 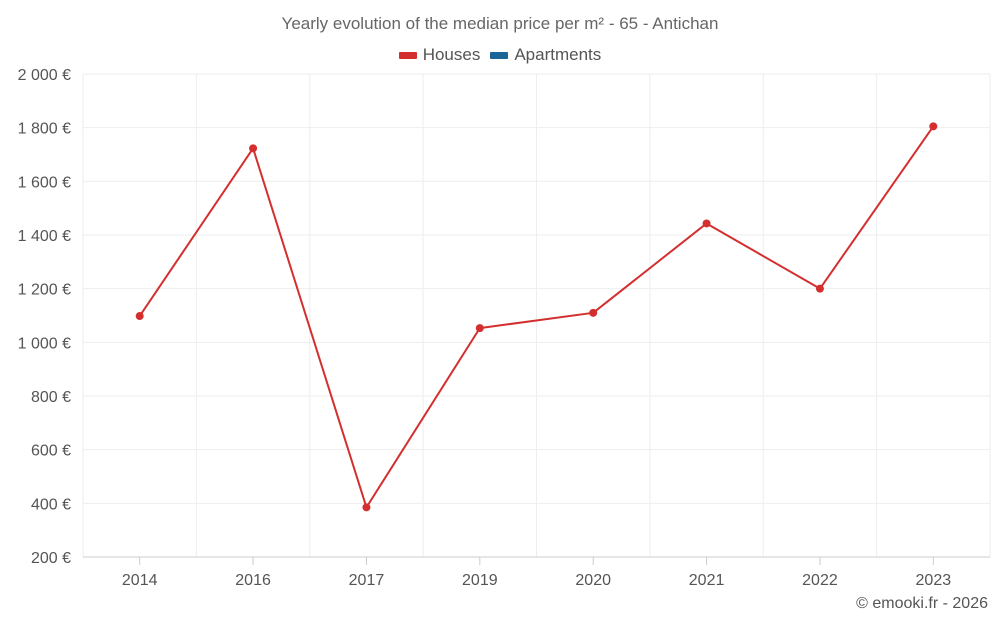 What do you see at coordinates (407, 55) in the screenshot?
I see `legend-swatch-houses` at bounding box center [407, 55].